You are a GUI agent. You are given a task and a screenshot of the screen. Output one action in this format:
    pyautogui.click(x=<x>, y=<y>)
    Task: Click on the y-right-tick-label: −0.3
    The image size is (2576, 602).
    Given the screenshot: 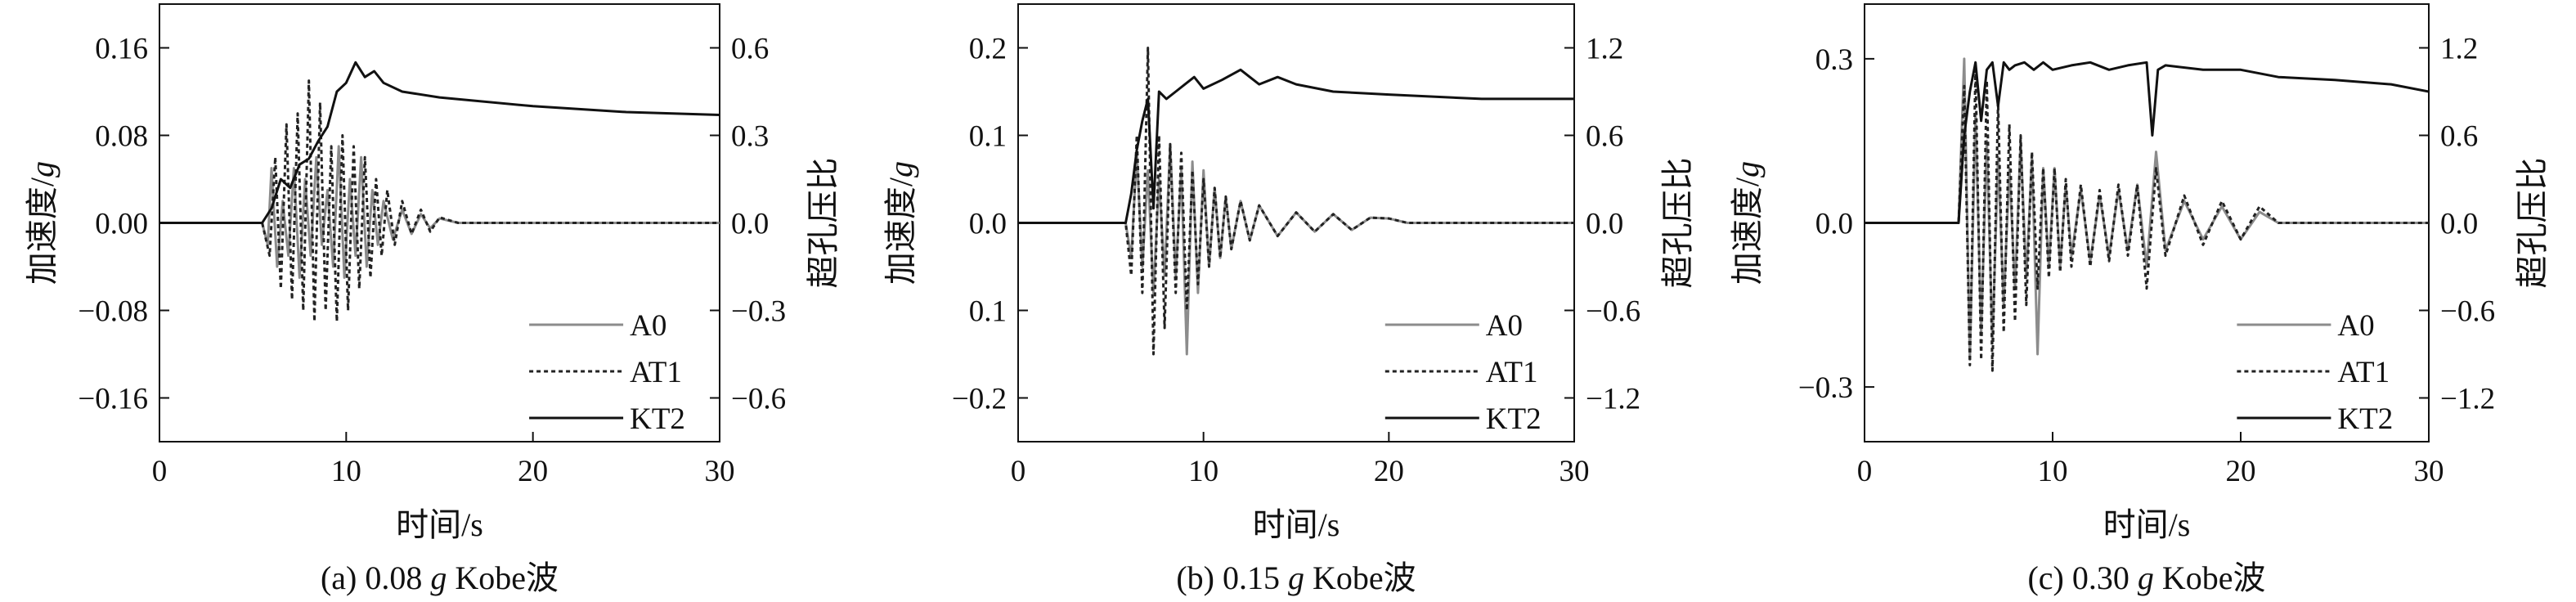 What is the action you would take?
    pyautogui.click(x=758, y=312)
    